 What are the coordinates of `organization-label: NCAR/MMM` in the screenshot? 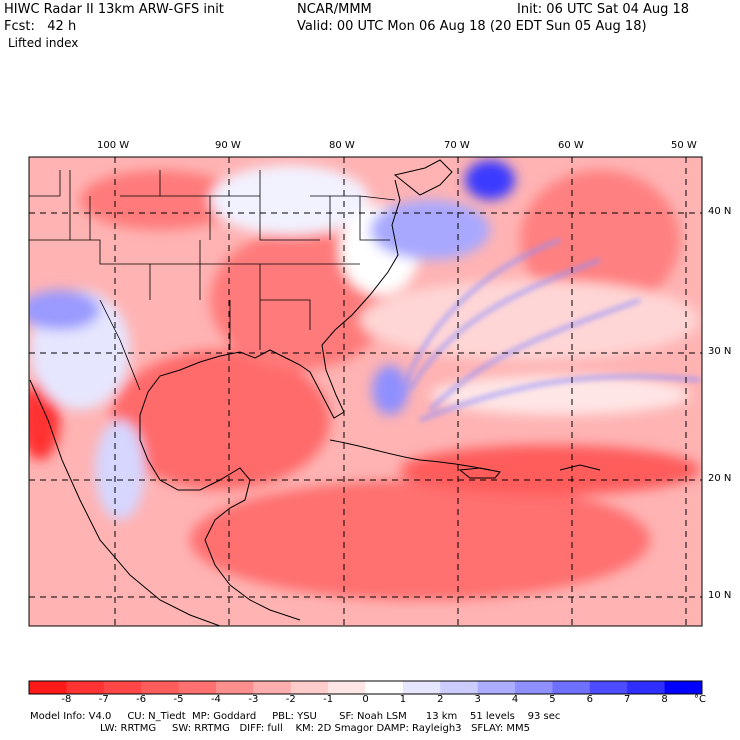 It's located at (334, 9).